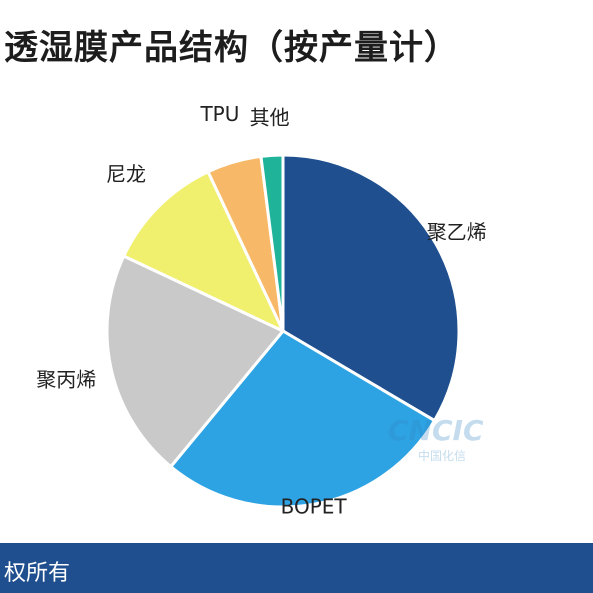 This screenshot has width=593, height=593. Describe the element at coordinates (296, 568) in the screenshot. I see `footer-bar: 权所有` at that location.